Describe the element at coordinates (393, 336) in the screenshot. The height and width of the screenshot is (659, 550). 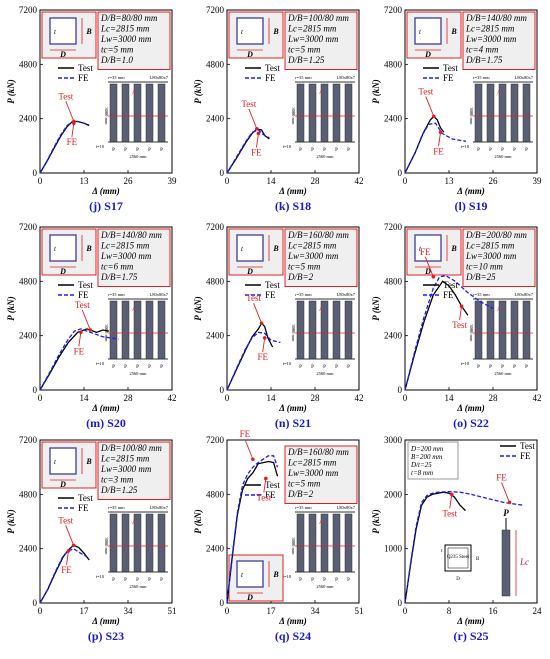
I see `y-tick-label: 2400` at that location.